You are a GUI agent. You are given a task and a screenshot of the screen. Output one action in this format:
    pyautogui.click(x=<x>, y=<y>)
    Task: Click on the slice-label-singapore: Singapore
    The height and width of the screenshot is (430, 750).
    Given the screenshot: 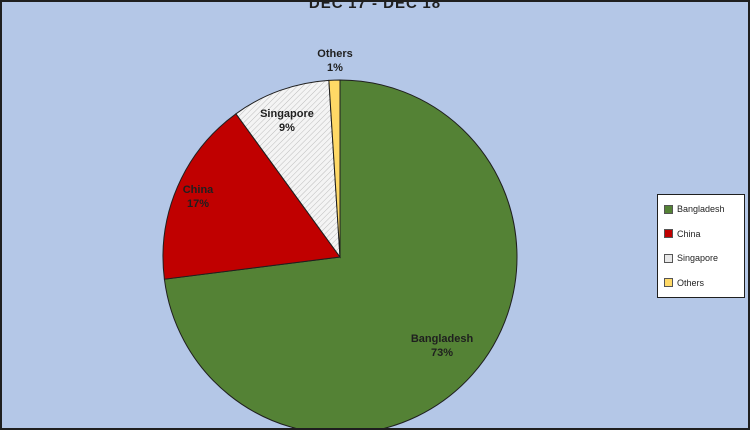 What is the action you would take?
    pyautogui.click(x=287, y=114)
    